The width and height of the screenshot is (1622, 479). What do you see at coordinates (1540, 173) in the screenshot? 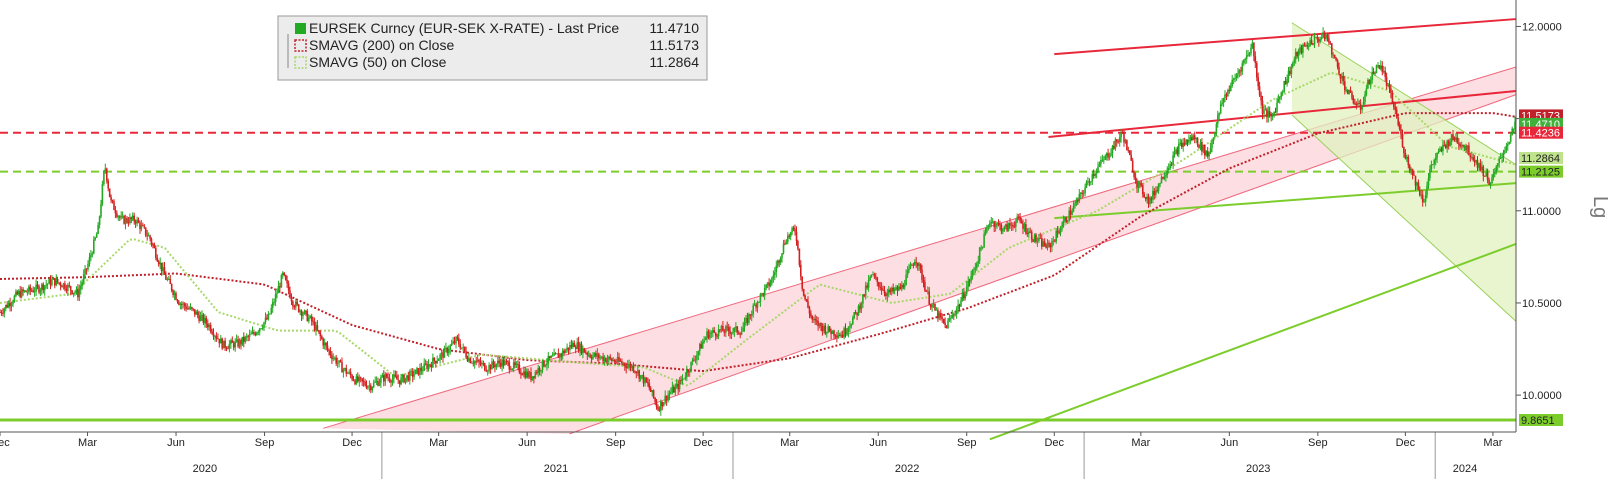
I see `price-badge-text: 11.2125` at bounding box center [1540, 173].